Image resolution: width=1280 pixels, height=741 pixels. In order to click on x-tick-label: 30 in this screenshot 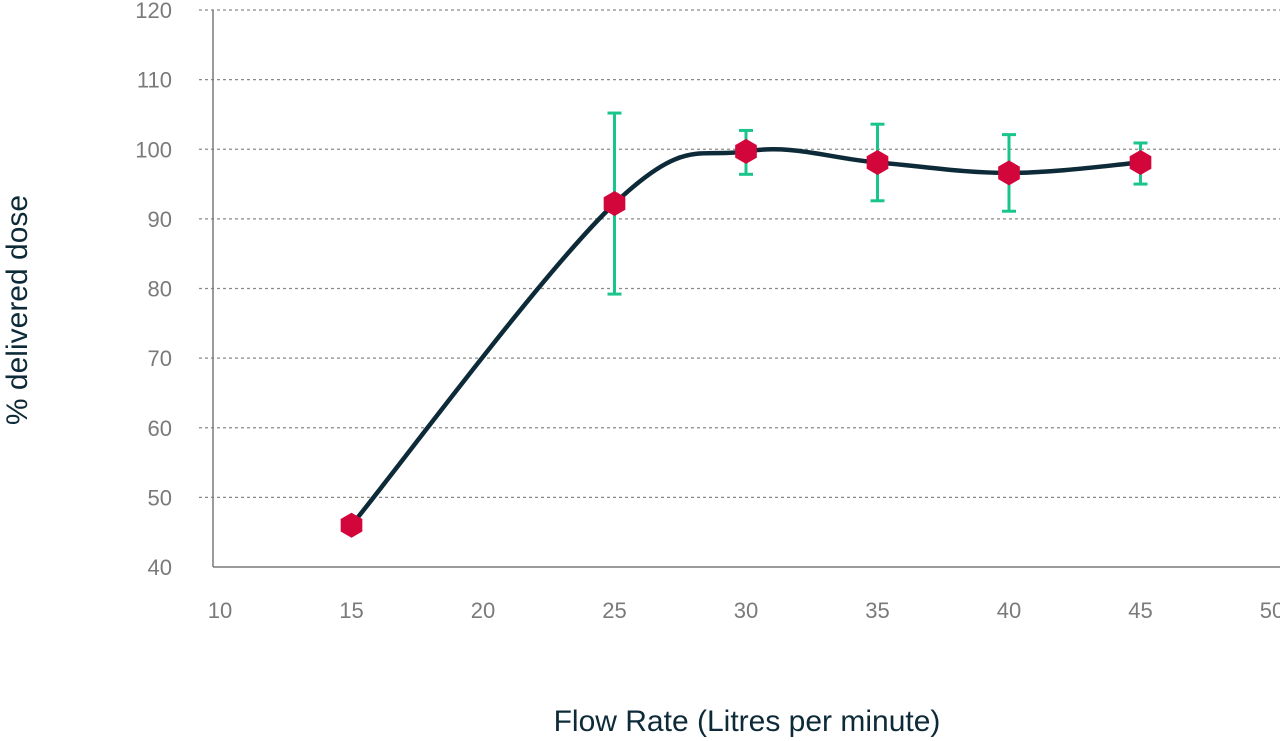, I will do `click(746, 610)`.